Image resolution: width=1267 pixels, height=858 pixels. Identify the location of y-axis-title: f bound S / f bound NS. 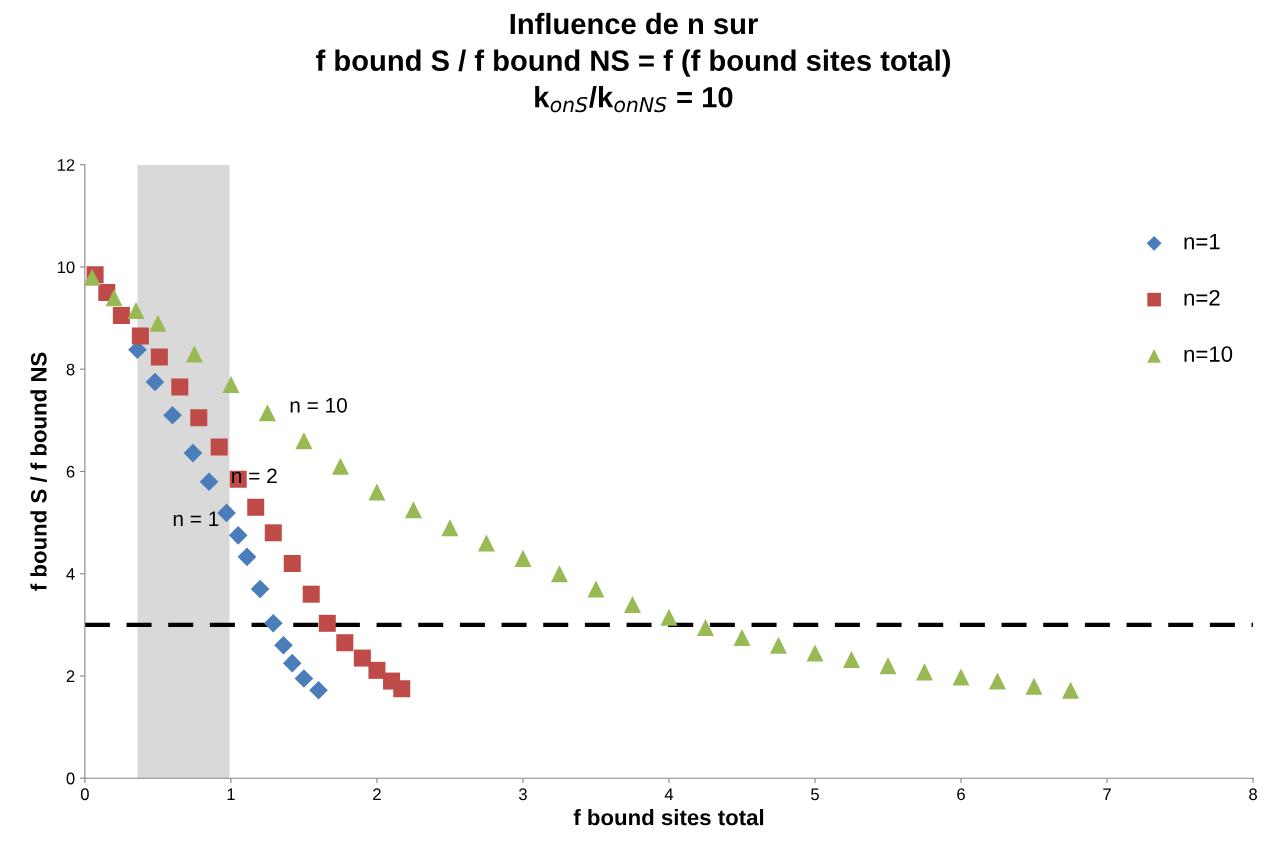
(38, 471).